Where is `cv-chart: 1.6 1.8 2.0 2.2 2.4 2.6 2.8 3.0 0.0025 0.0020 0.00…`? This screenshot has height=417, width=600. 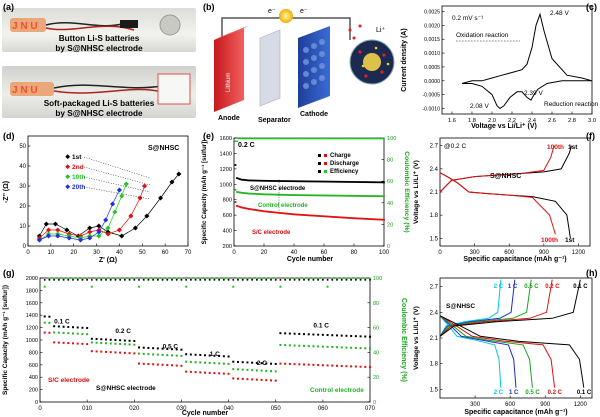 cv-chart: 1.6 1.8 2.0 2.2 2.4 2.6 2.8 3.0 0.0025 0.0020 0.00… is located at coordinates (500, 67).